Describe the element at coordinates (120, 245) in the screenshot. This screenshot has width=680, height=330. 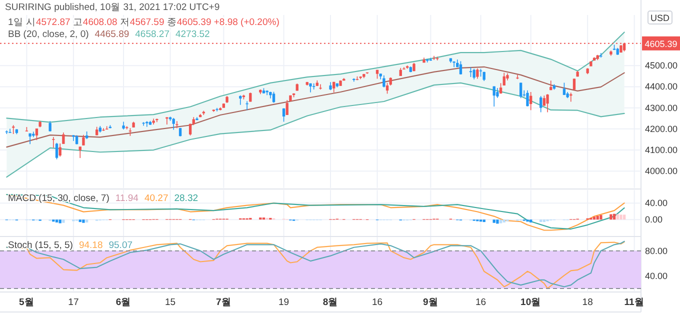
I see `annotation: 95.07` at that location.